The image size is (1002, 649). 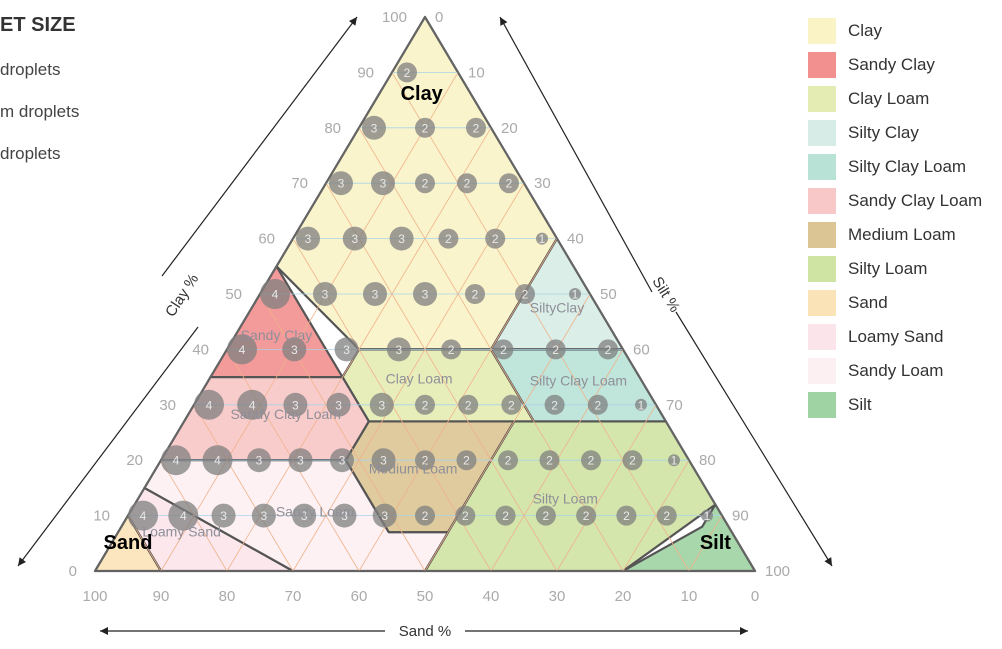 I want to click on droplet-size-item: m droplets, so click(x=40, y=111).